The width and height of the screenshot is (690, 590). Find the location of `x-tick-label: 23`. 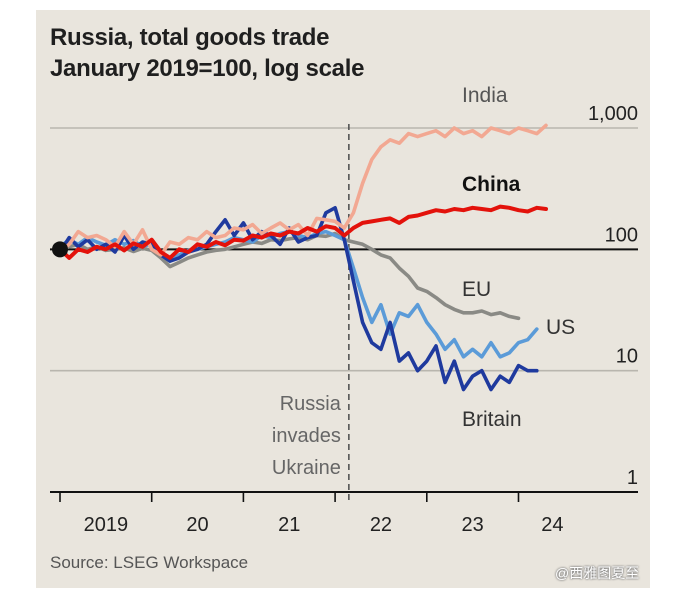

x-tick-label: 23 is located at coordinates (473, 525).